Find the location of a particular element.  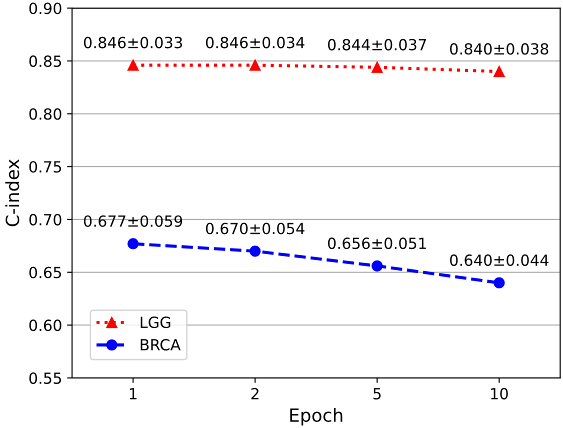

legend-label: LGG is located at coordinates (155, 322).